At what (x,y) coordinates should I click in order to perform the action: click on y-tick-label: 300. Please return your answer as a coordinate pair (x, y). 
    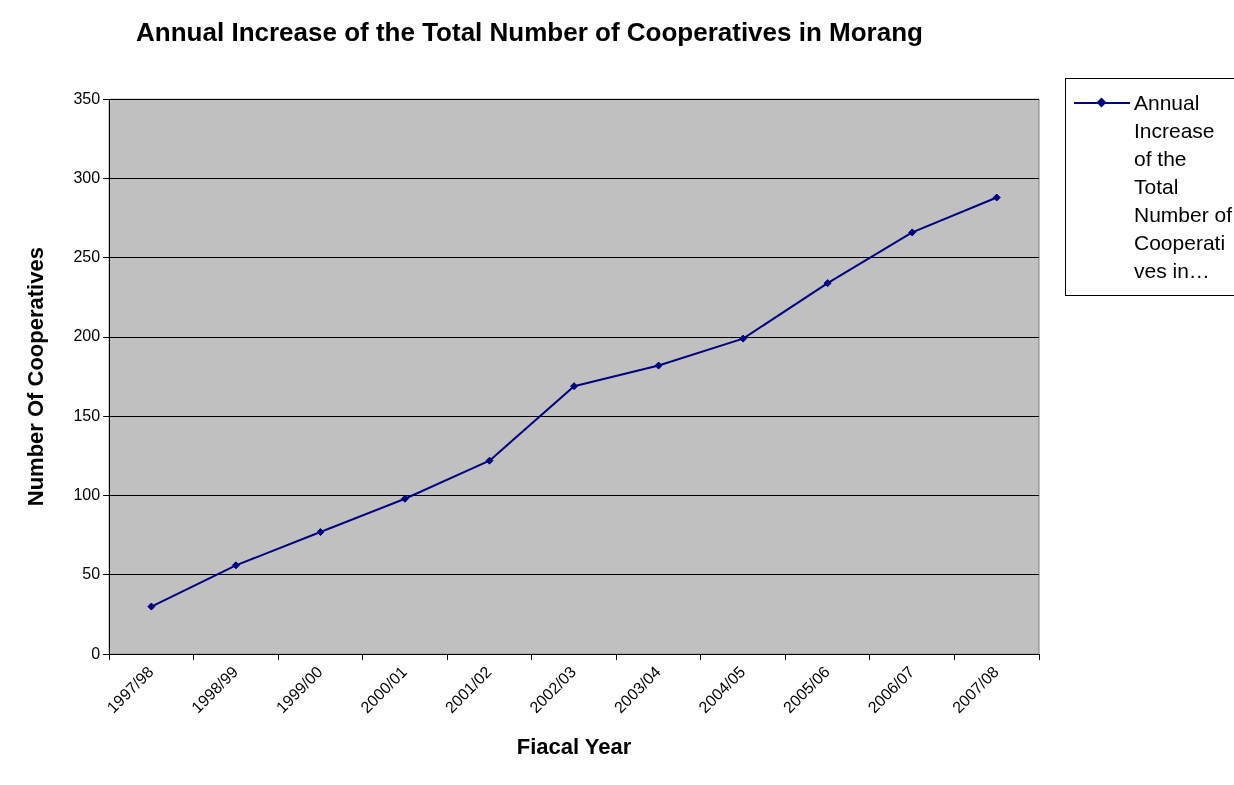
    Looking at the image, I should click on (87, 177).